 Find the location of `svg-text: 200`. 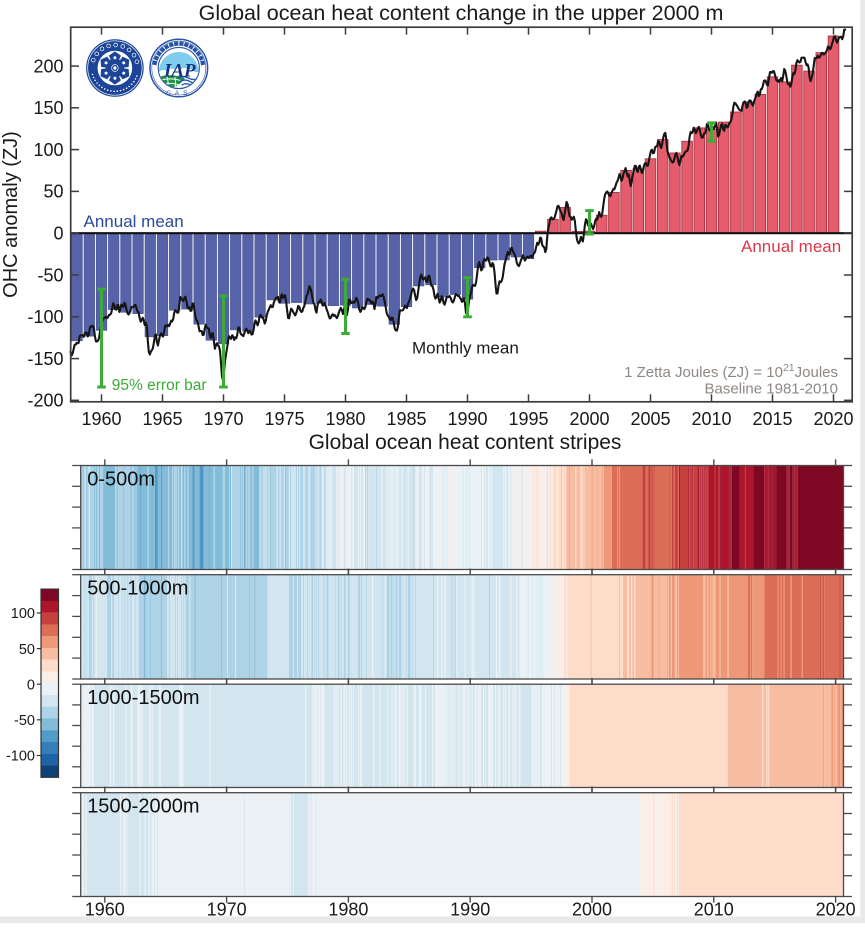

svg-text: 200 is located at coordinates (48, 66).